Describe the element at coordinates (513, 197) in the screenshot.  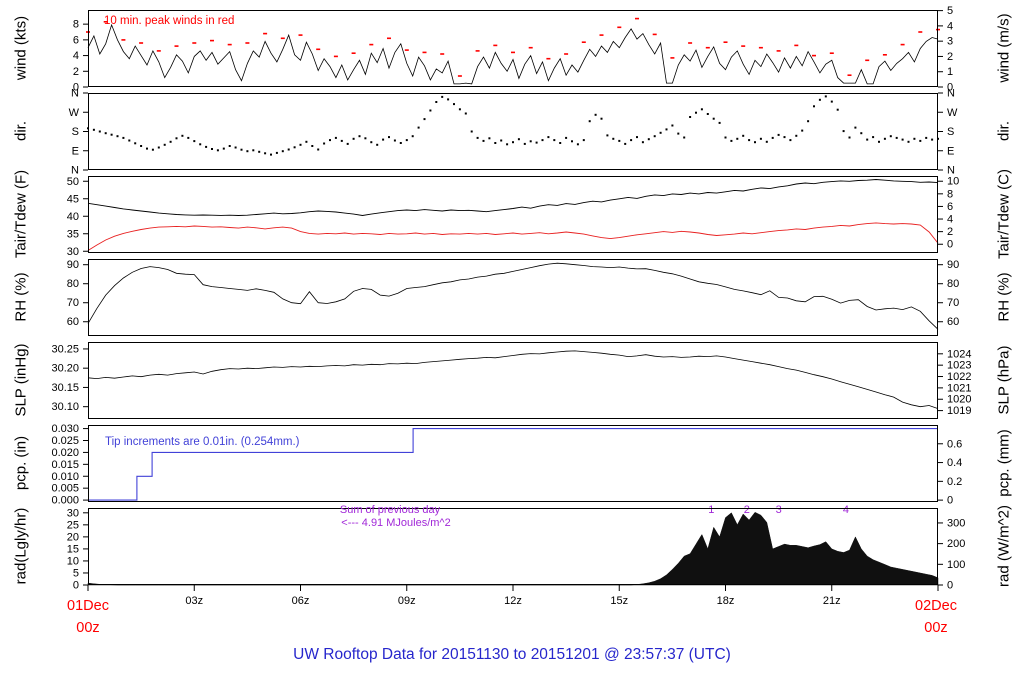
I see `series-tair-f` at that location.